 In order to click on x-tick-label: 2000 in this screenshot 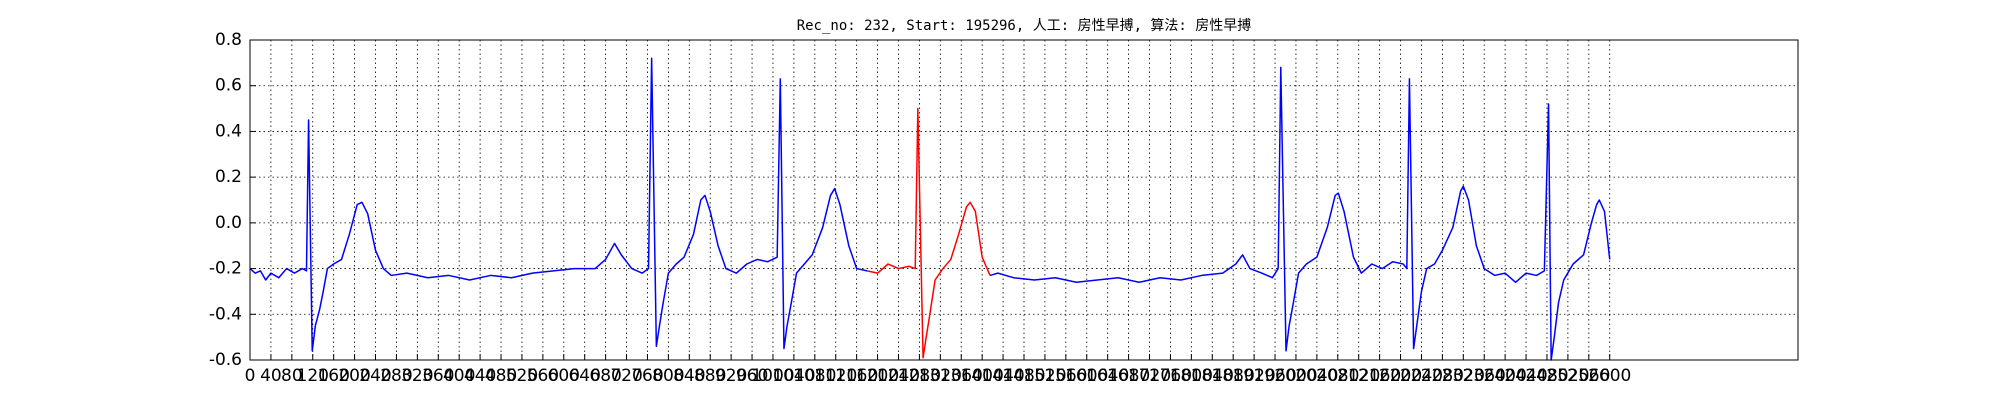, I will do `click(1295, 376)`.